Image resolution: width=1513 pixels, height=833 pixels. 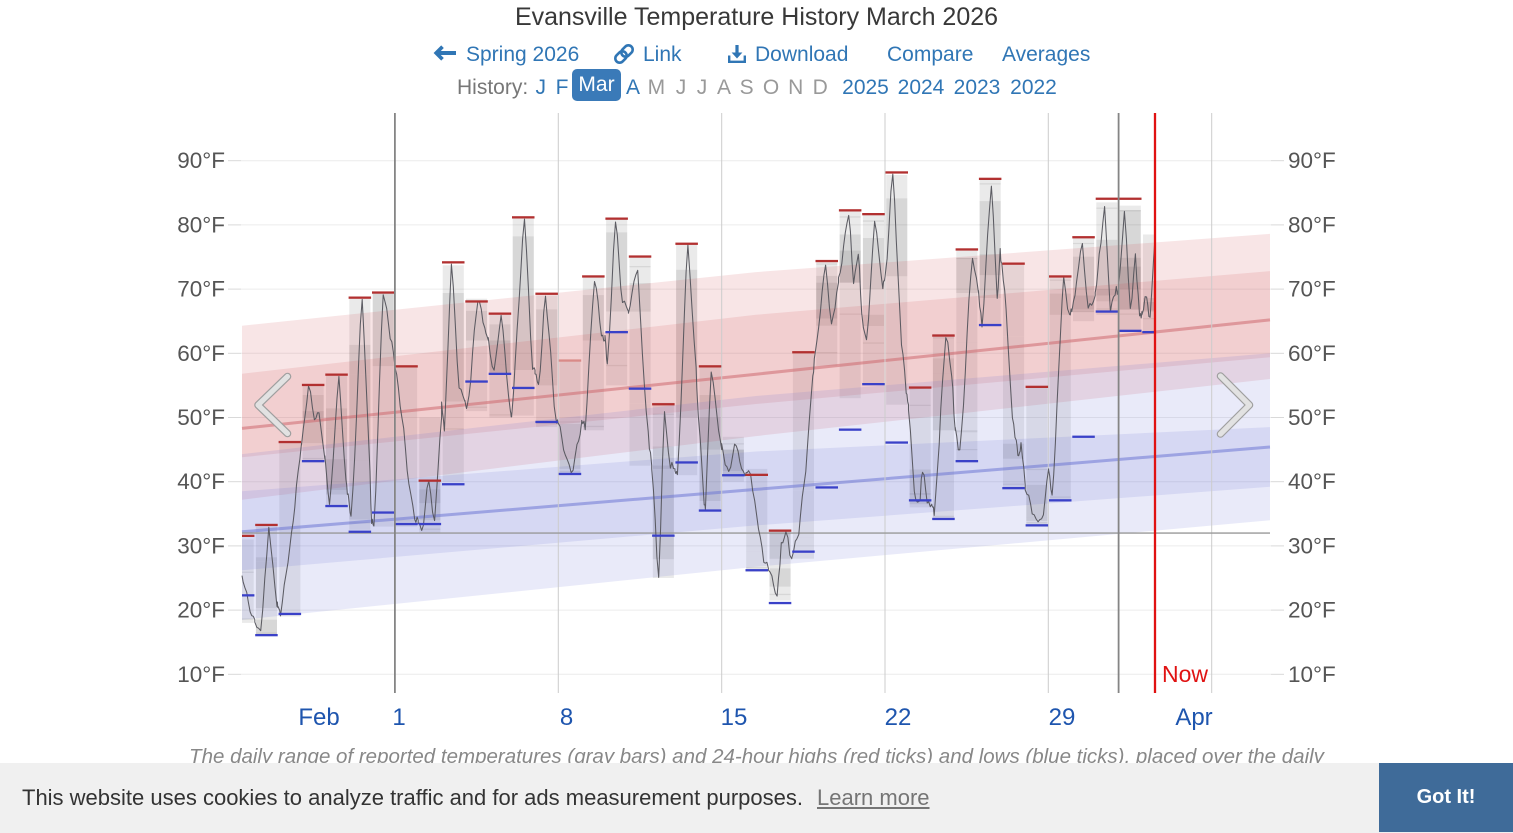 What do you see at coordinates (1062, 717) in the screenshot?
I see `svg-text: 29` at bounding box center [1062, 717].